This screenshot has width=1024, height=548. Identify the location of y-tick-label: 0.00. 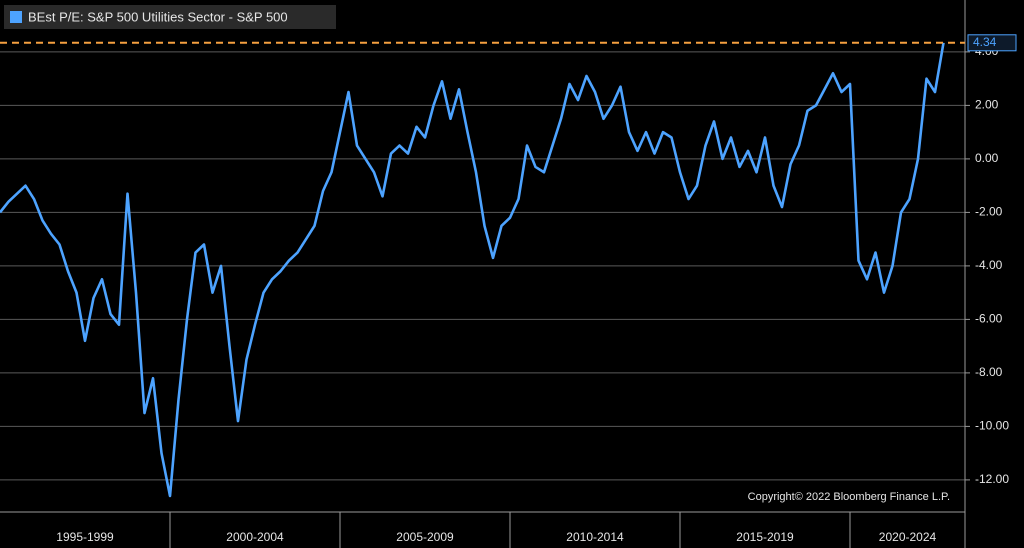
(987, 158).